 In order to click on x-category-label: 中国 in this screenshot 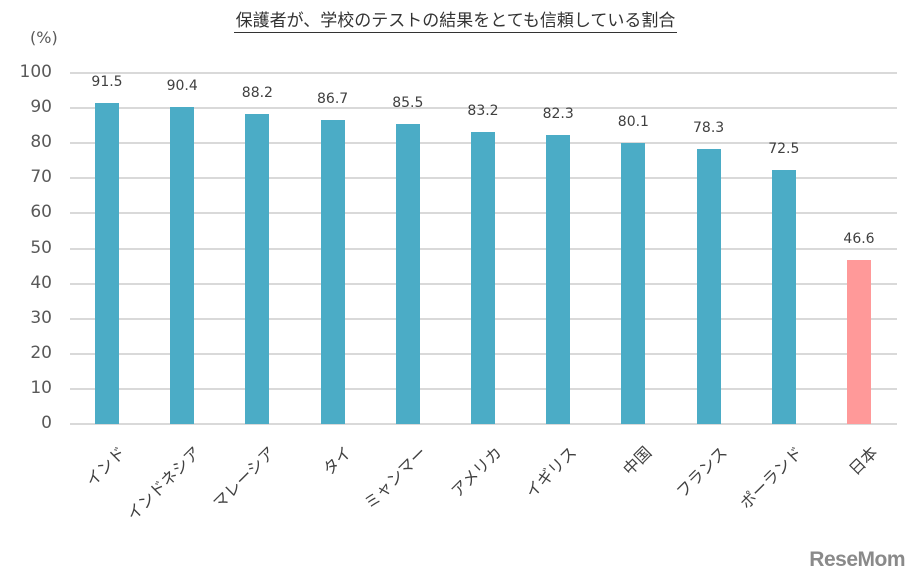, I will do `click(637, 460)`.